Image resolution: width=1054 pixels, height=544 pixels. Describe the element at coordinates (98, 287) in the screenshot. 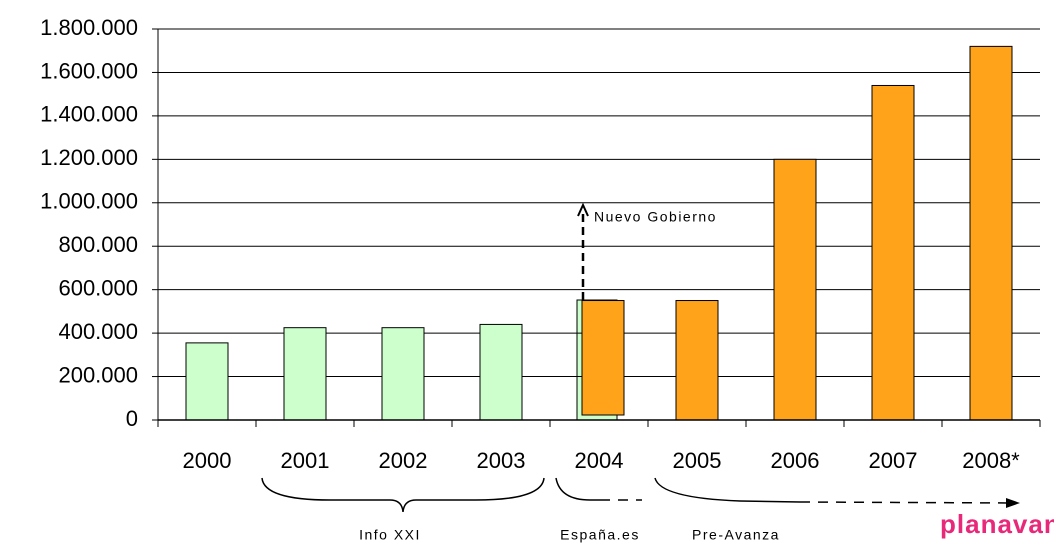

I see `y-tick-label: 600.000` at that location.